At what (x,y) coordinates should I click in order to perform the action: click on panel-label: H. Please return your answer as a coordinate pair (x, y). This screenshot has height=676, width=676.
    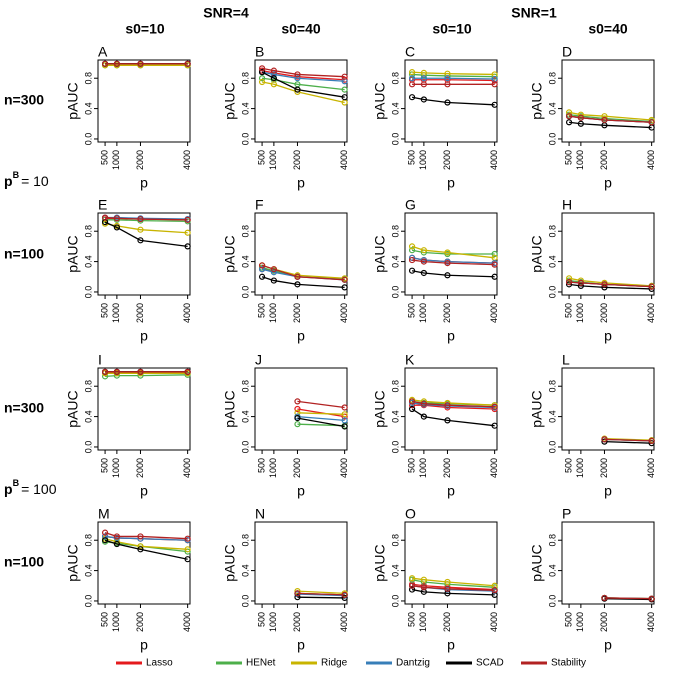
    Looking at the image, I should click on (567, 205).